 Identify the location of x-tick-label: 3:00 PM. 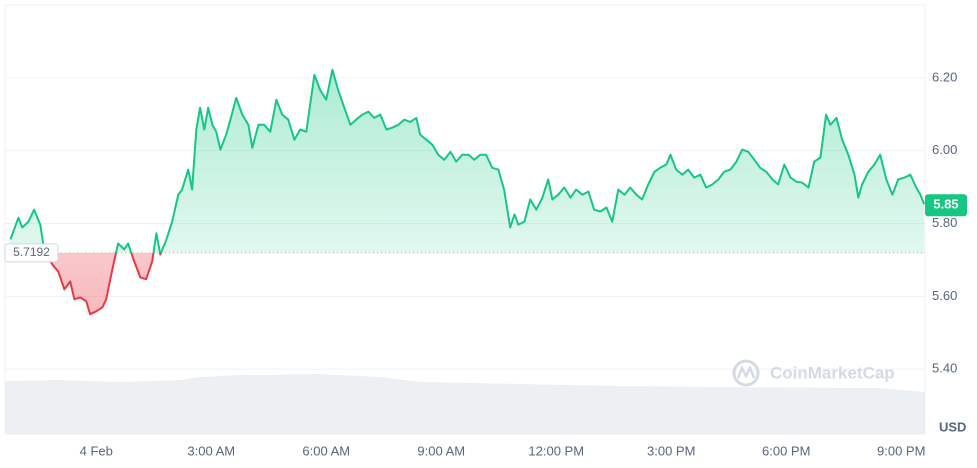
(671, 450).